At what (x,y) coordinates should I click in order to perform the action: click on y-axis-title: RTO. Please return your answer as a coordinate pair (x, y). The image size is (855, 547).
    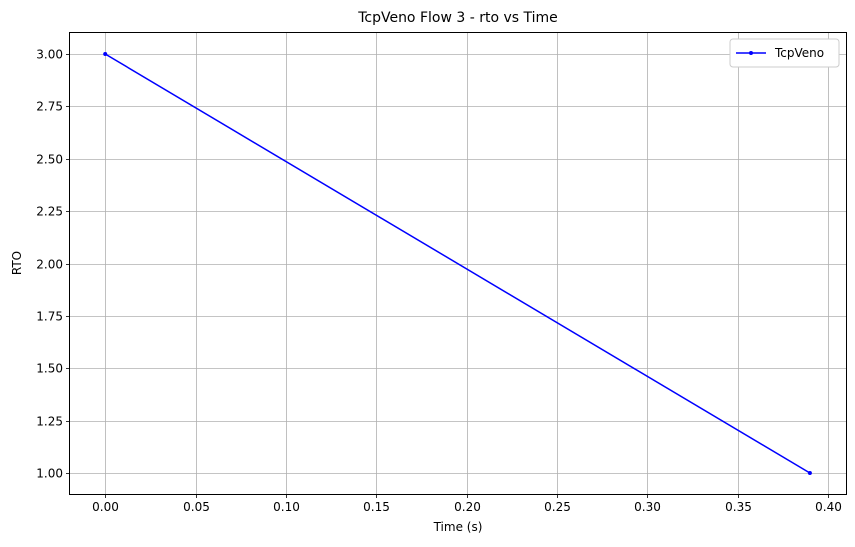
    Looking at the image, I should click on (17, 263).